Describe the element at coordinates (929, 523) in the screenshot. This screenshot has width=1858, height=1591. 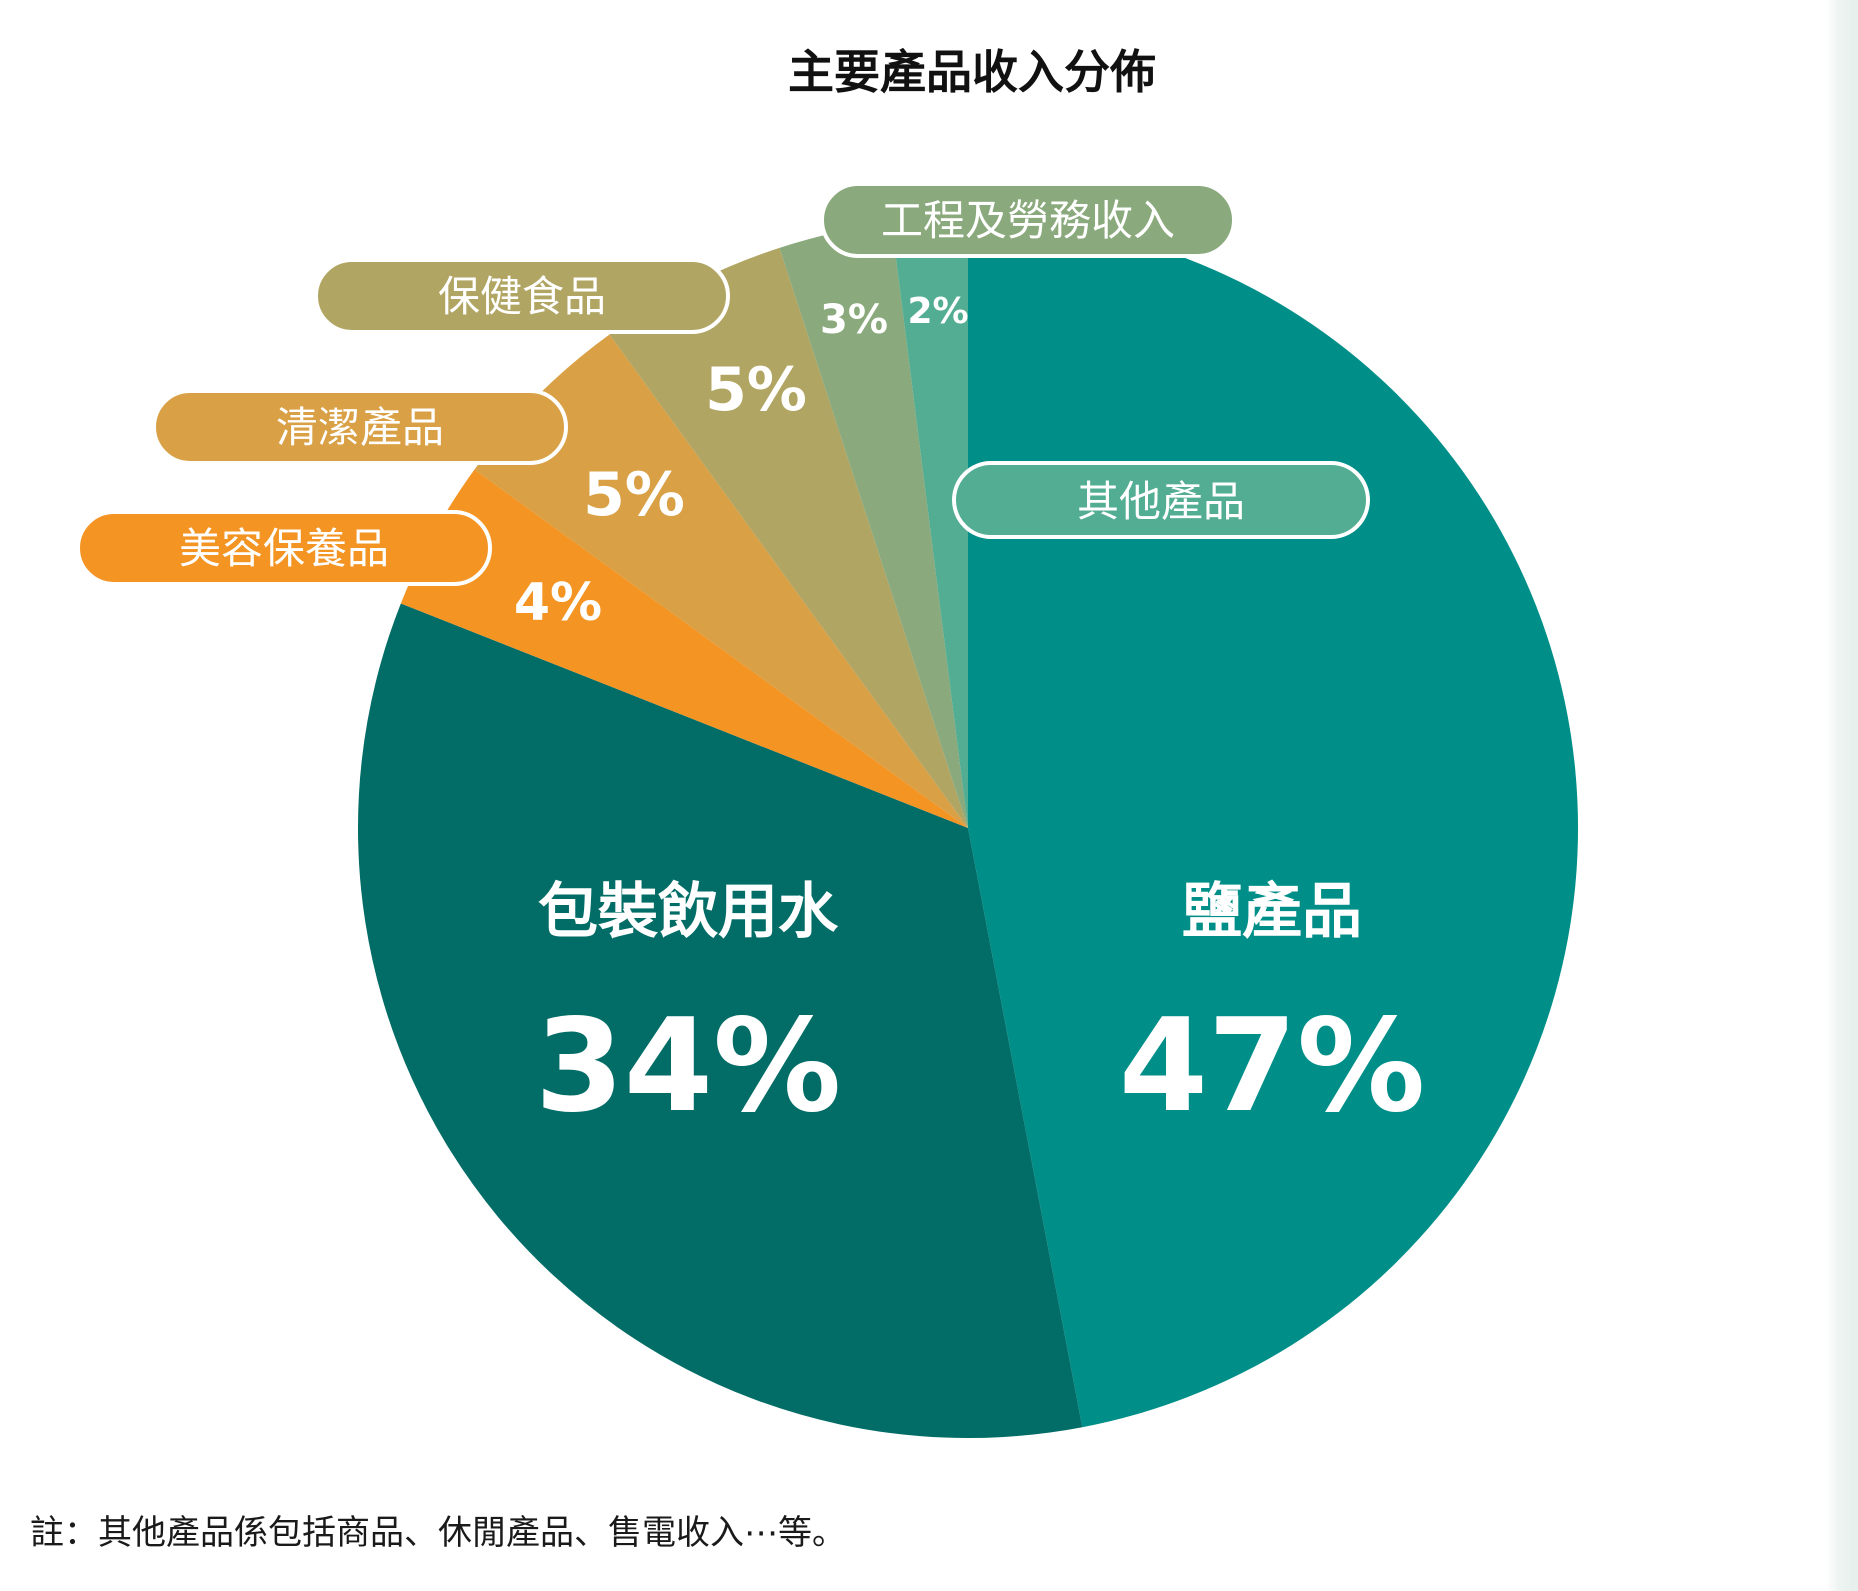
I see `slice-7-wedge` at that location.